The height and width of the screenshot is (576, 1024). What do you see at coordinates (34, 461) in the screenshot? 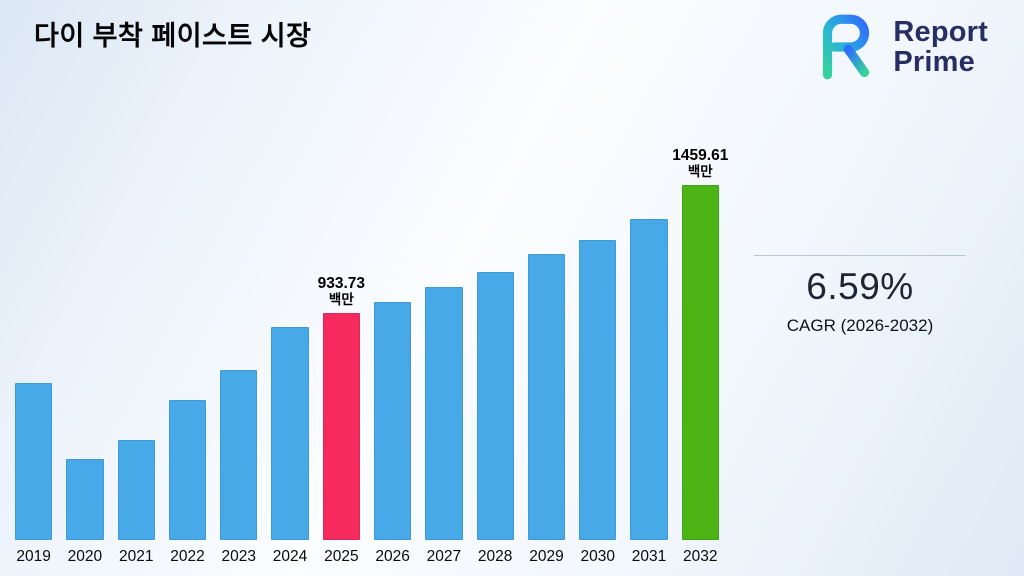
I see `bar-2019` at bounding box center [34, 461].